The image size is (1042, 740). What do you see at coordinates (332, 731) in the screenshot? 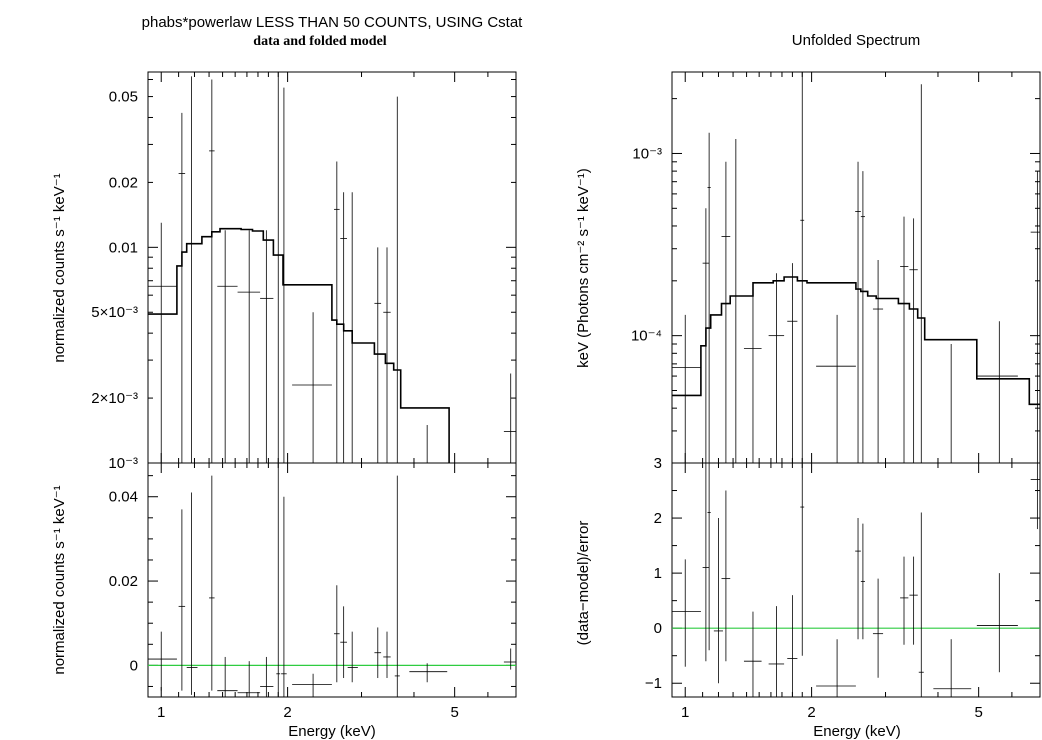
I see `left-xlabel: Energy (keV)` at bounding box center [332, 731].